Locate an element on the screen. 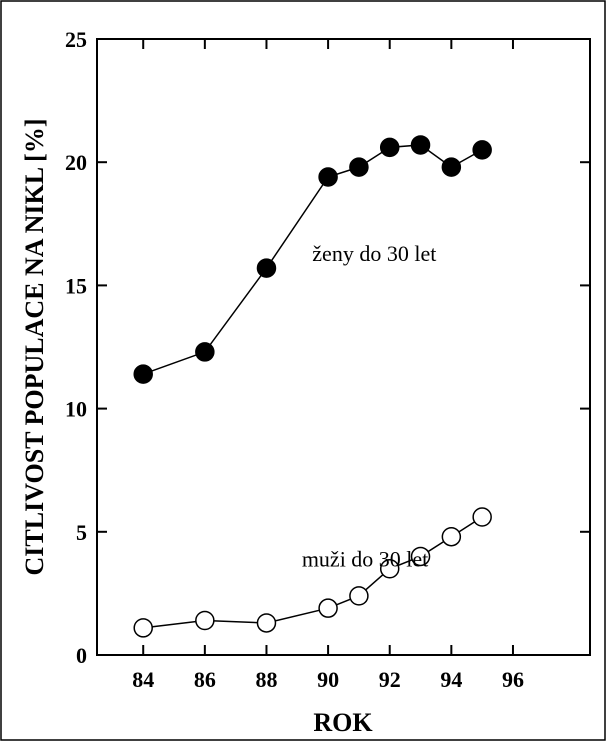  annotation-label: muži do 30 let is located at coordinates (365, 558).